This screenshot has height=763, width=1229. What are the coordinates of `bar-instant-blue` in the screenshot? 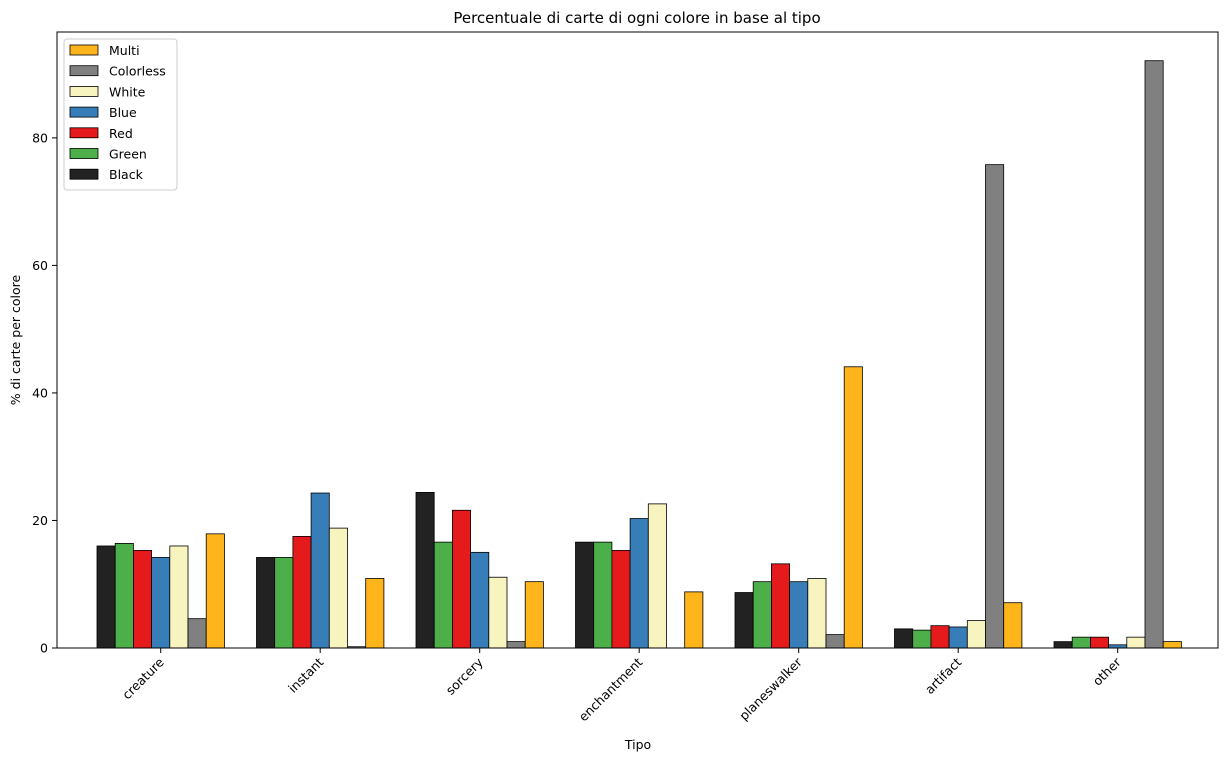 It's located at (320, 570).